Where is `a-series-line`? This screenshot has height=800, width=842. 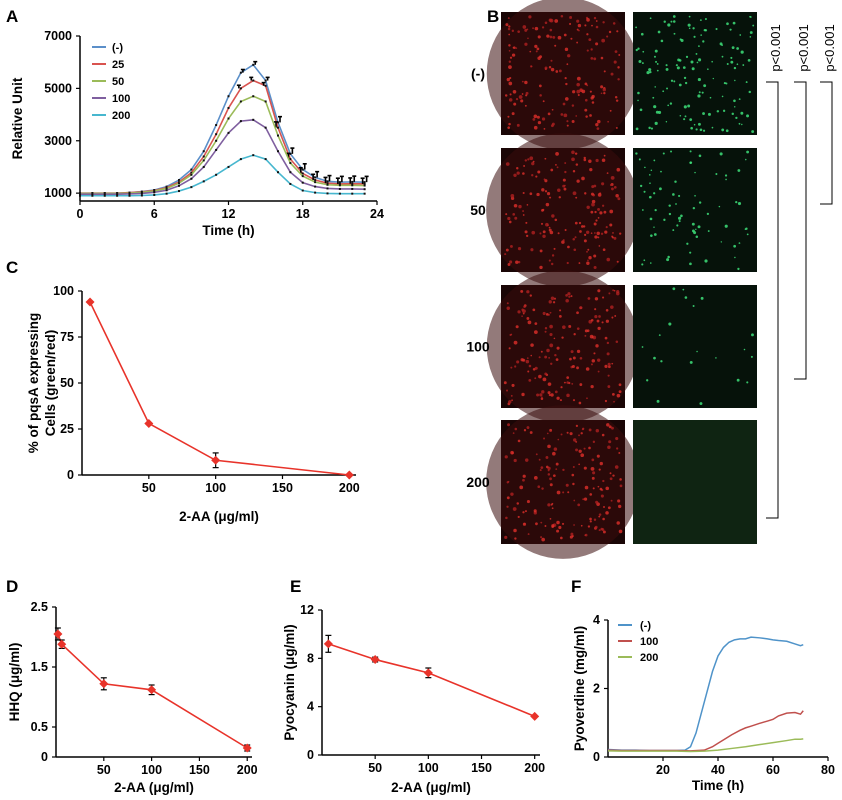
a-series-line is located at coordinates (222, 156).